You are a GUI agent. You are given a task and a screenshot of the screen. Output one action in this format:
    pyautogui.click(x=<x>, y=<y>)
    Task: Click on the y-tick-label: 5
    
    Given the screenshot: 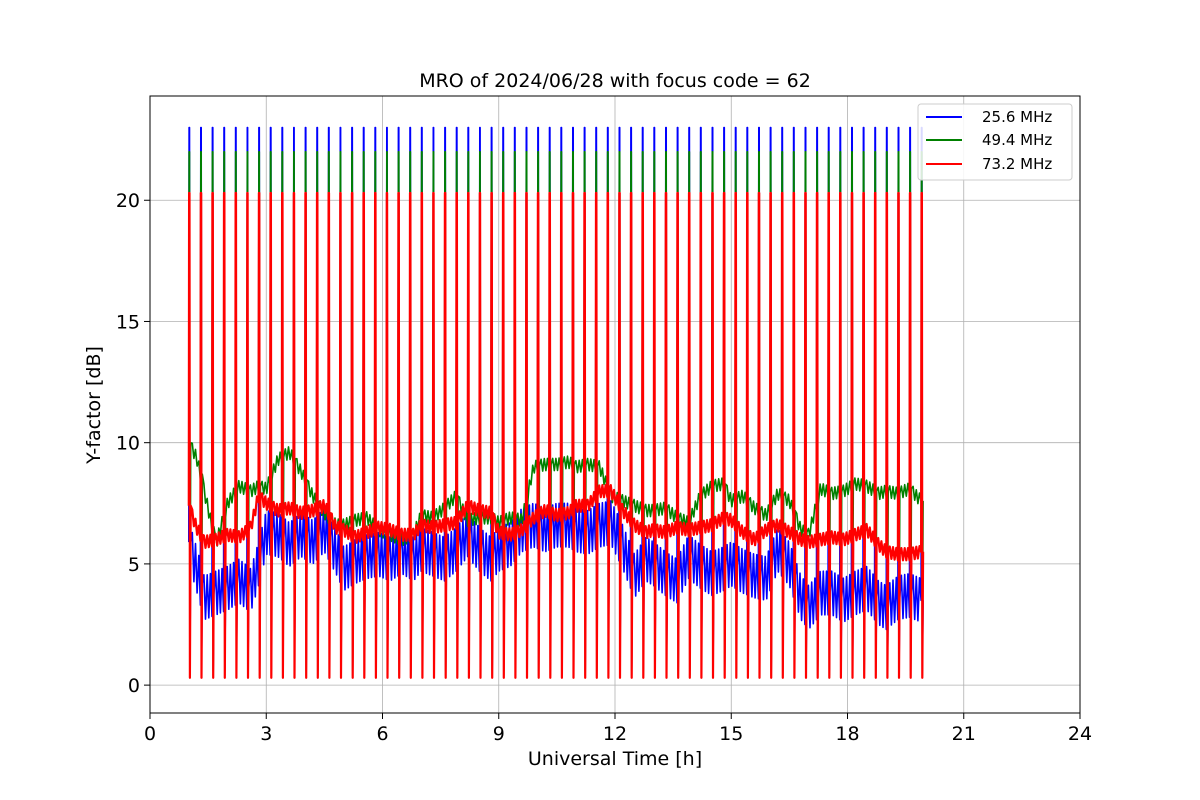 What is the action you would take?
    pyautogui.click(x=134, y=565)
    